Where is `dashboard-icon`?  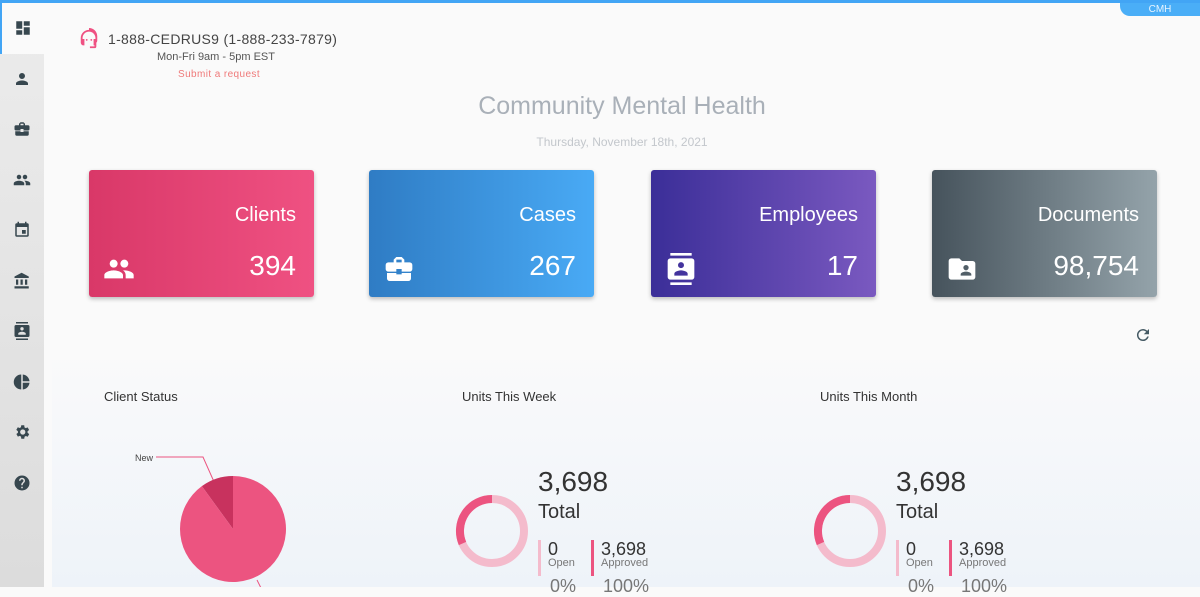
dashboard-icon is located at coordinates (23, 28).